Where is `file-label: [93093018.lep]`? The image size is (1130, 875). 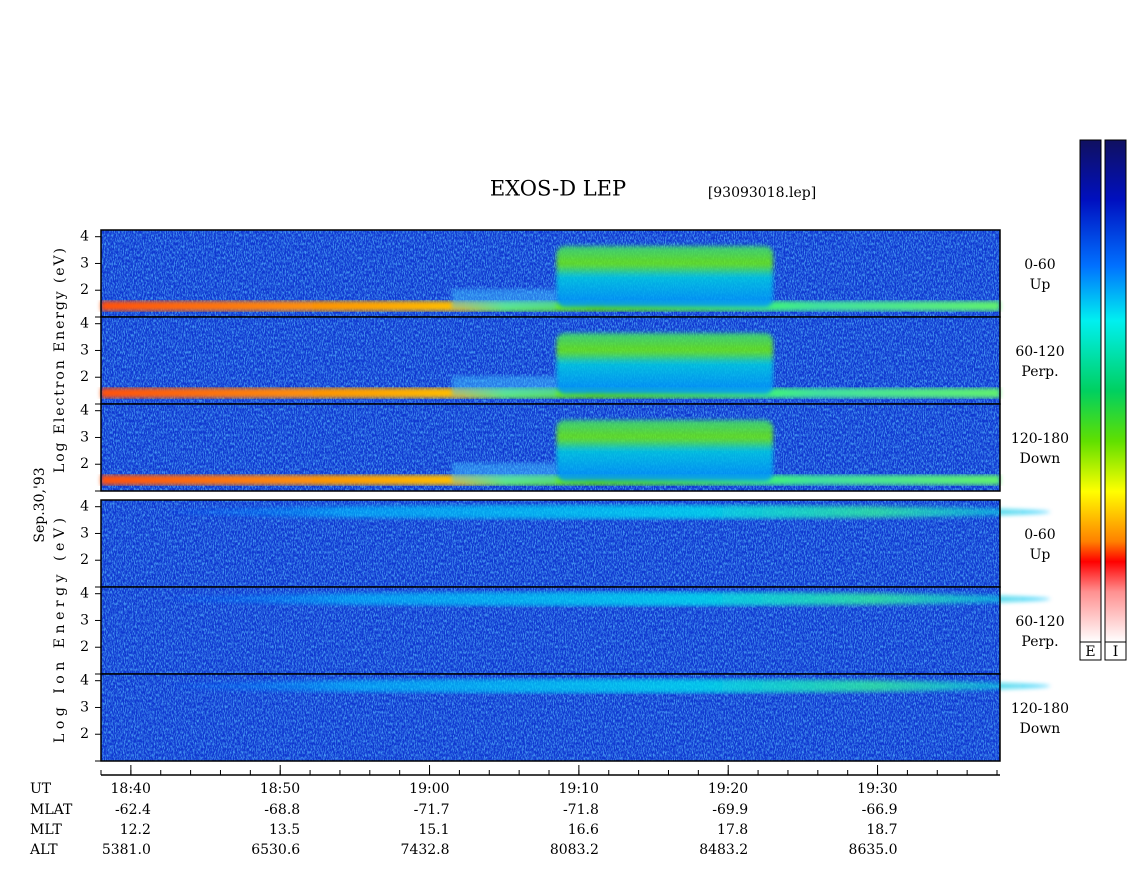 file-label: [93093018.lep] is located at coordinates (762, 193).